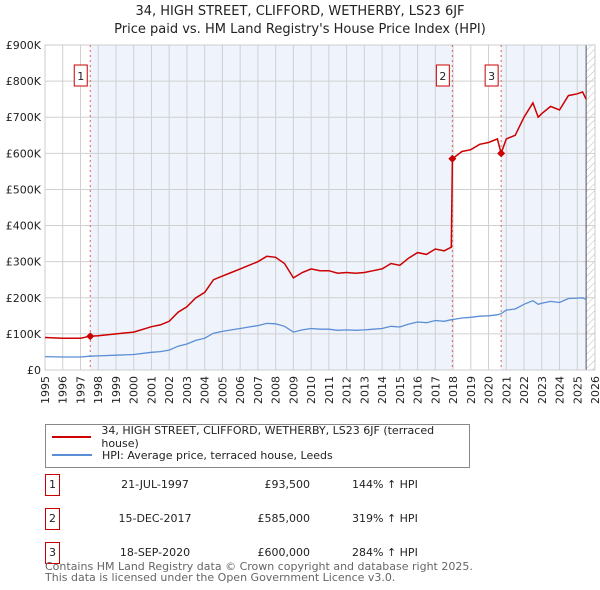 This screenshot has width=600, height=590. What do you see at coordinates (471, 390) in the screenshot?
I see `x-tick-label: 2019` at bounding box center [471, 390].